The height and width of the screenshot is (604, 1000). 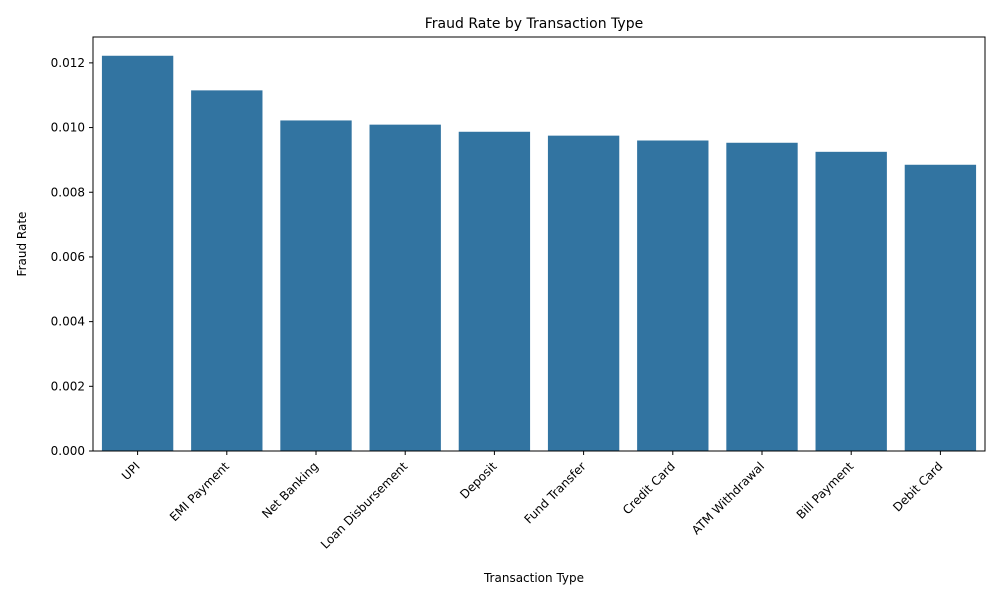 I want to click on y-tick-label: 0.008, so click(x=68, y=192).